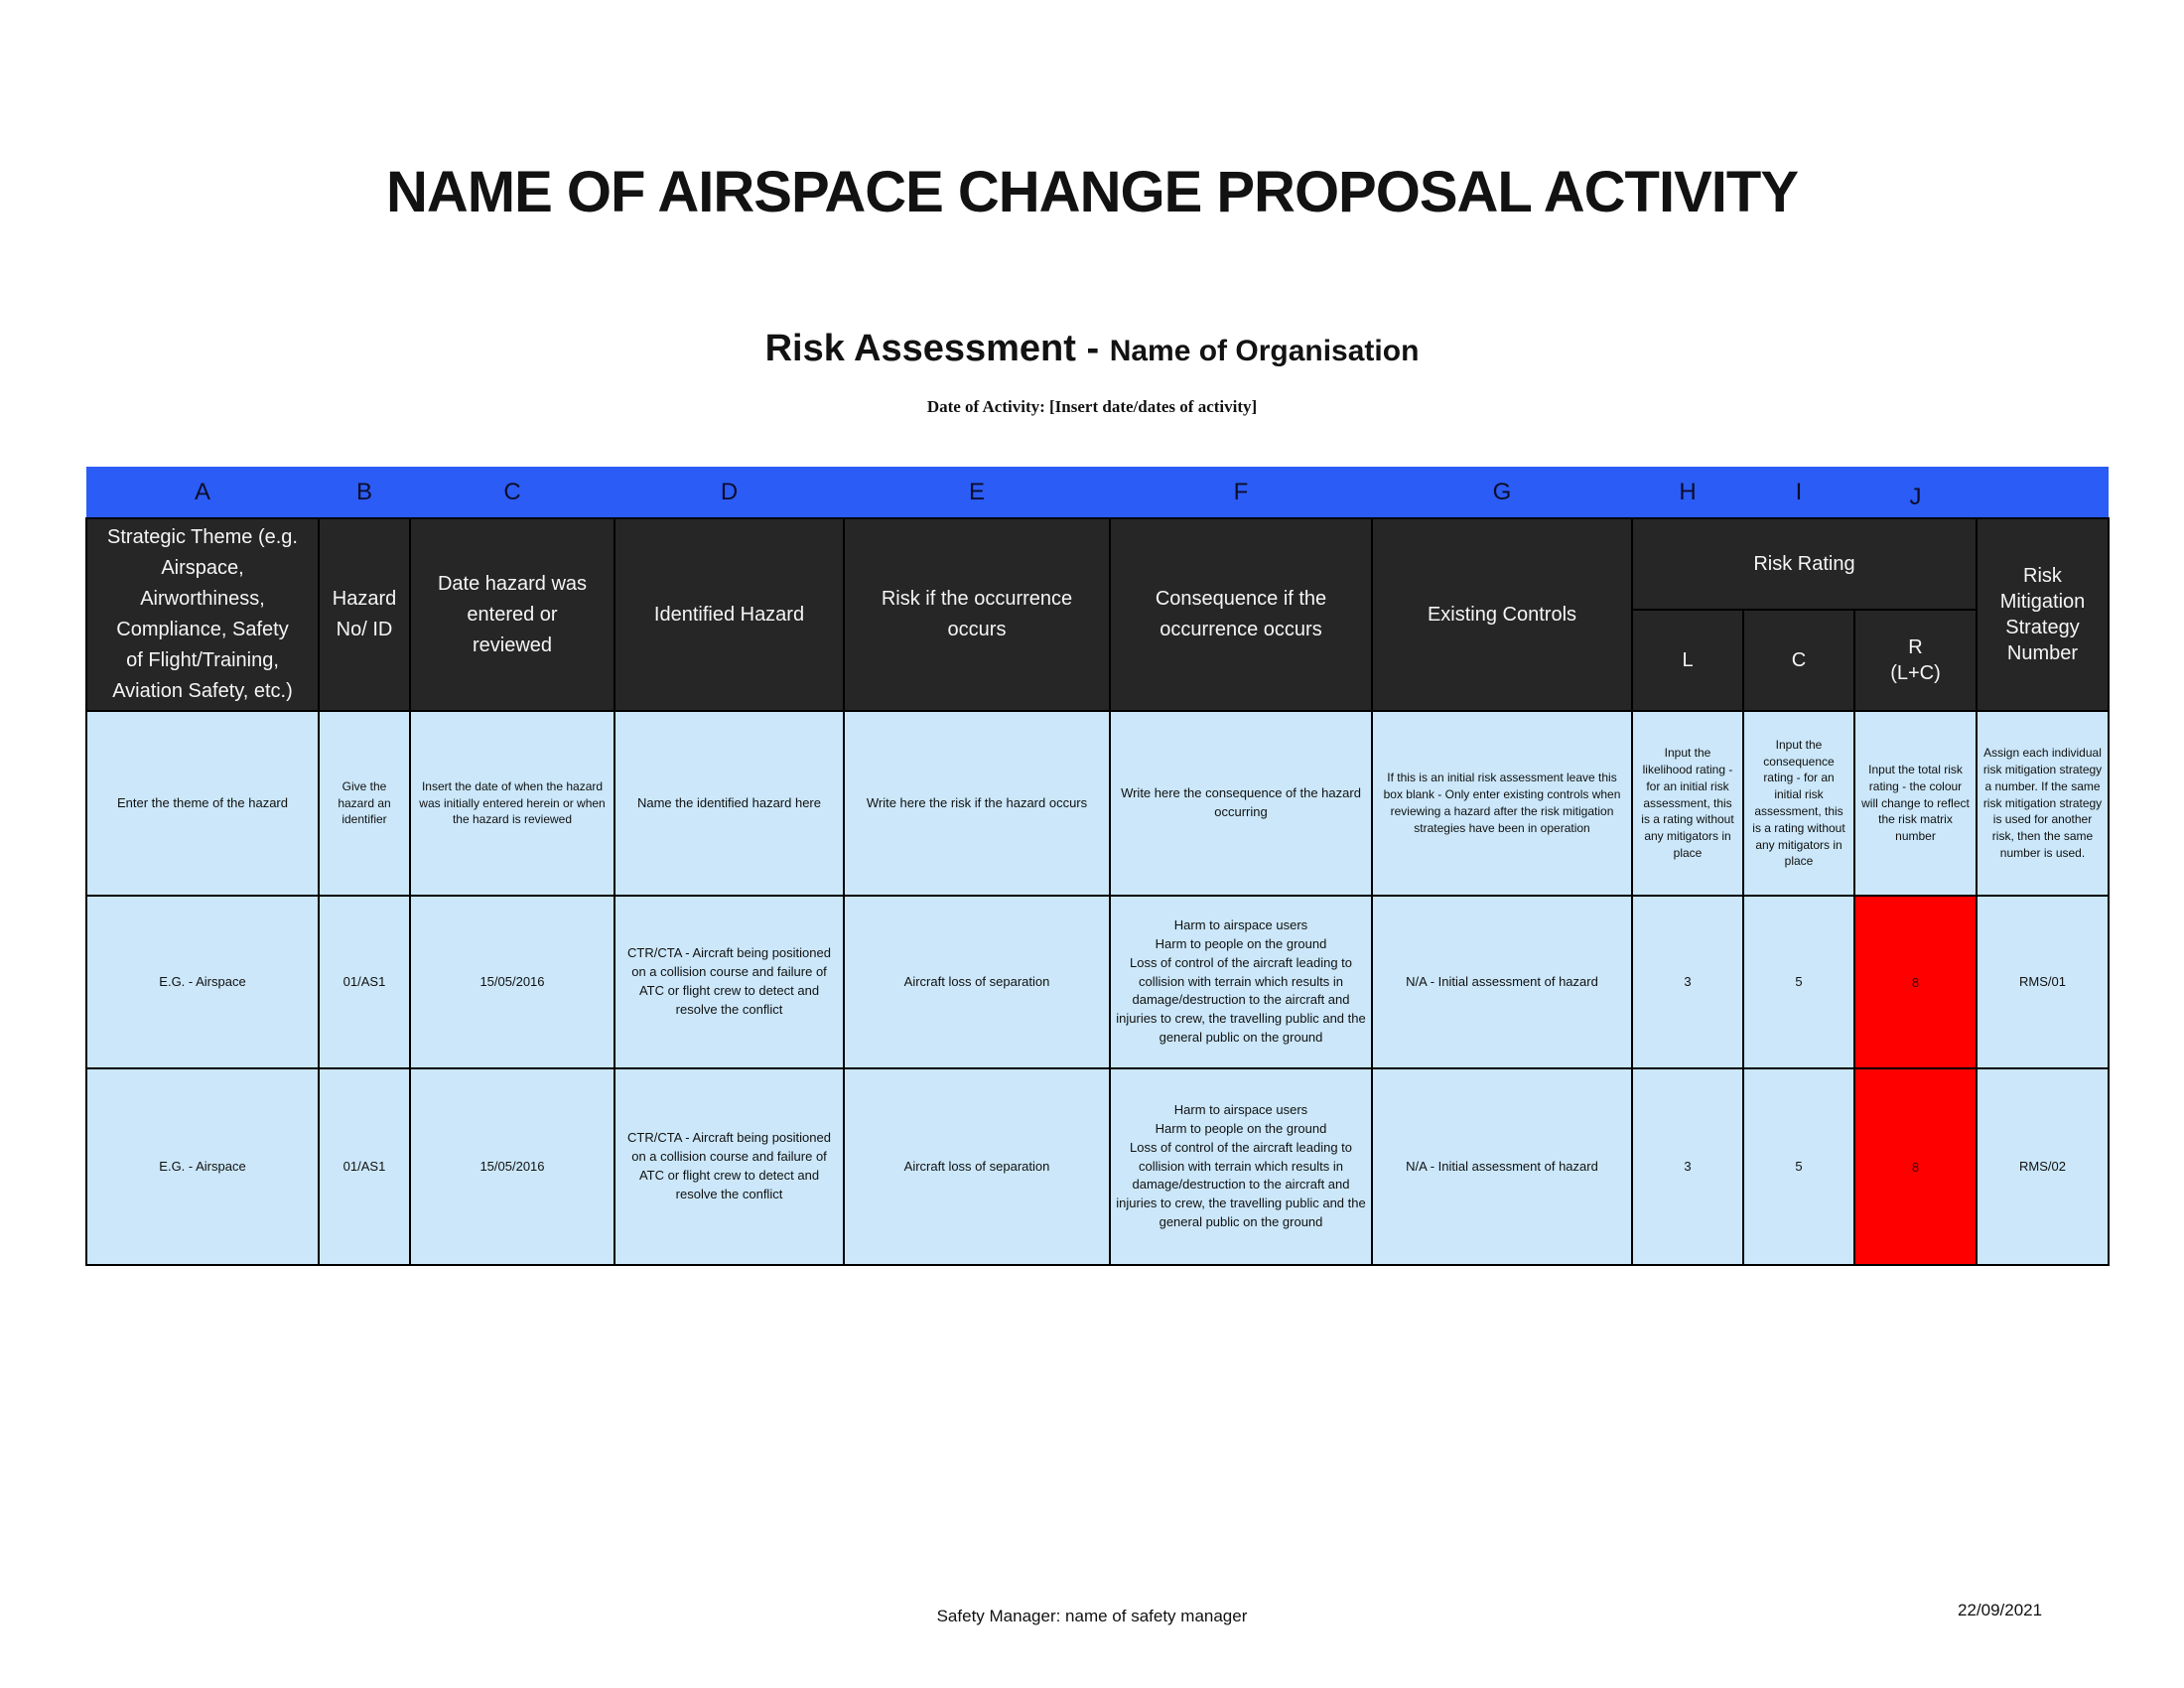  I want to click on row2-hazard-no: 01/AS1, so click(364, 1166).